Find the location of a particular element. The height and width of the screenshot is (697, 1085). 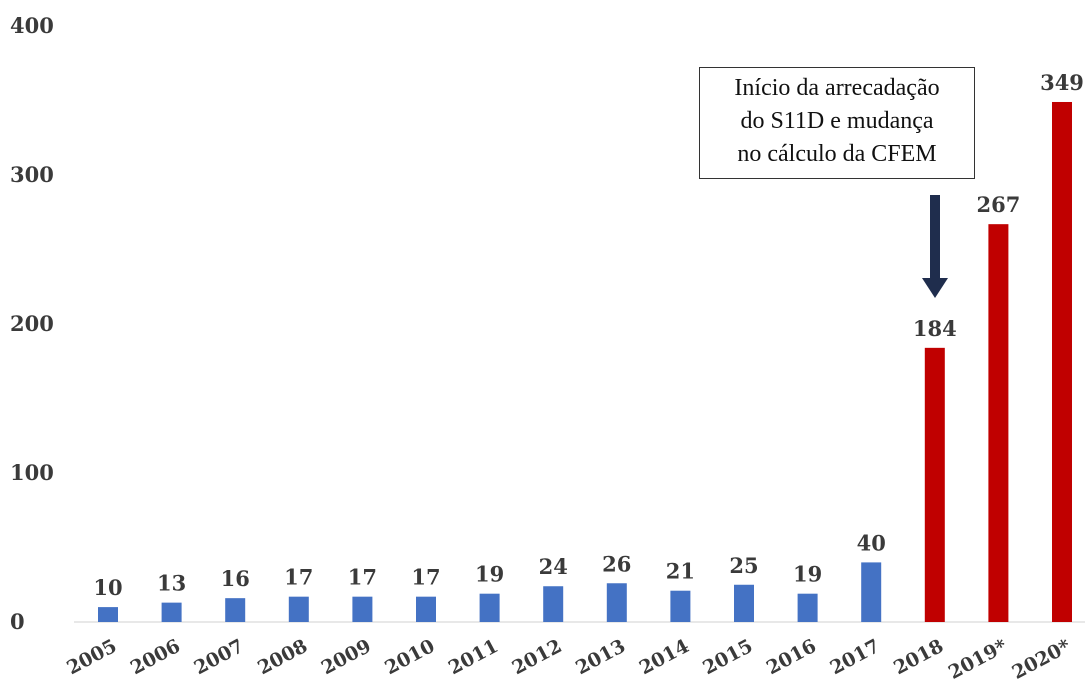

x-tick-label: 2008 is located at coordinates (282, 657).